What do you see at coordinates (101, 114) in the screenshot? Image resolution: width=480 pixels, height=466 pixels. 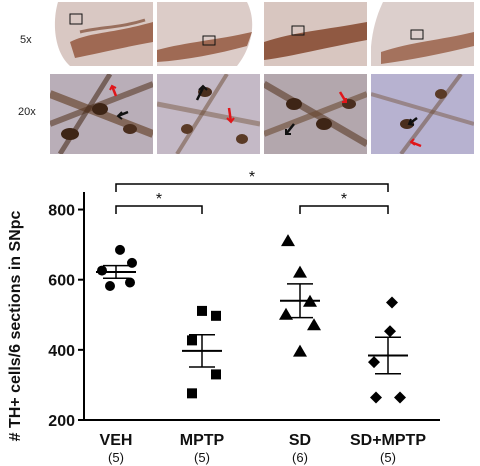 I see `micrograph-20x-veh` at bounding box center [101, 114].